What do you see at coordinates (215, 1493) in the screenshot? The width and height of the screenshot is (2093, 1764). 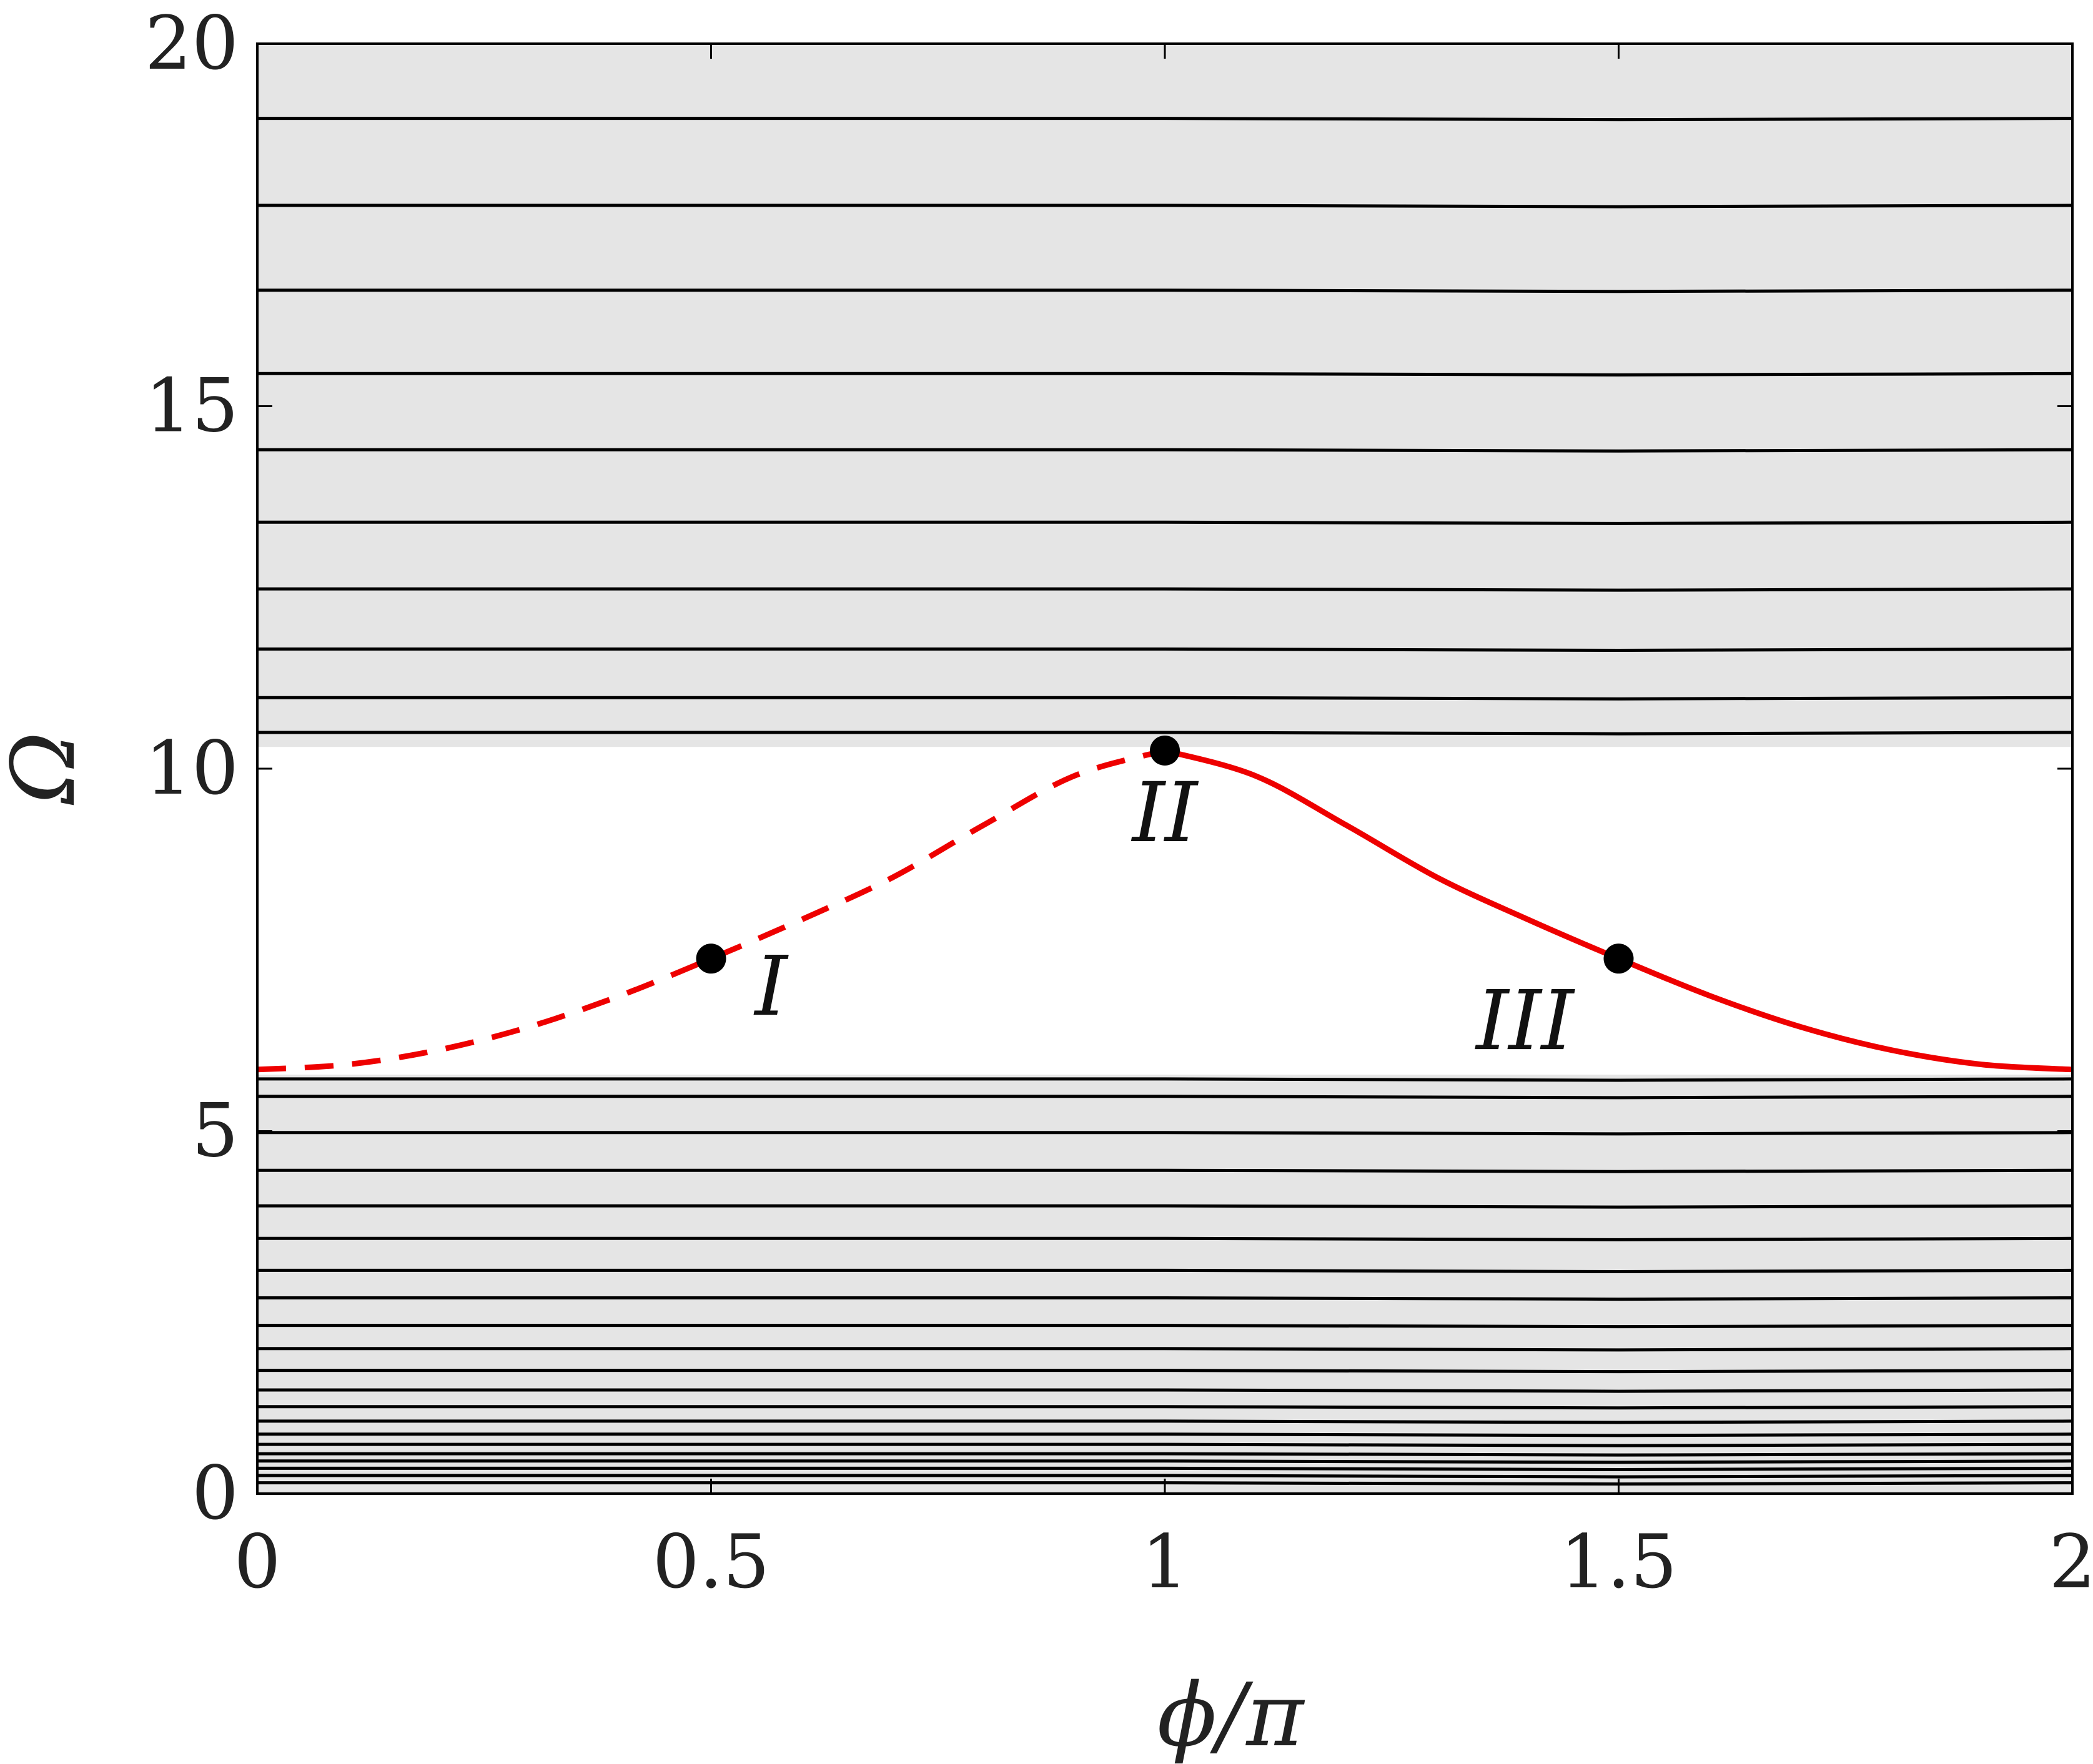 I see `y-tick-label-0: 0` at bounding box center [215, 1493].